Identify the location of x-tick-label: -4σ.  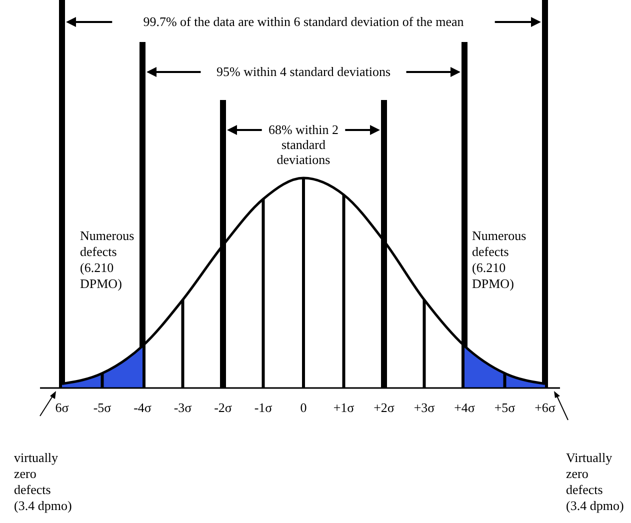
(143, 407).